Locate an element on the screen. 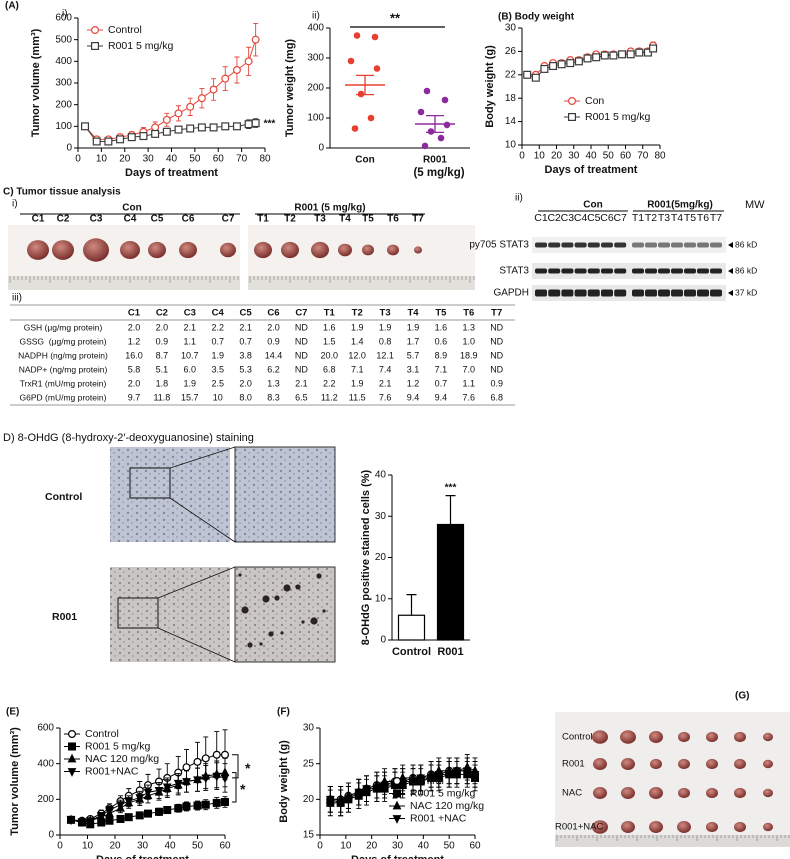 Image resolution: width=790 pixels, height=859 pixels. panel-label: ii) is located at coordinates (316, 16).